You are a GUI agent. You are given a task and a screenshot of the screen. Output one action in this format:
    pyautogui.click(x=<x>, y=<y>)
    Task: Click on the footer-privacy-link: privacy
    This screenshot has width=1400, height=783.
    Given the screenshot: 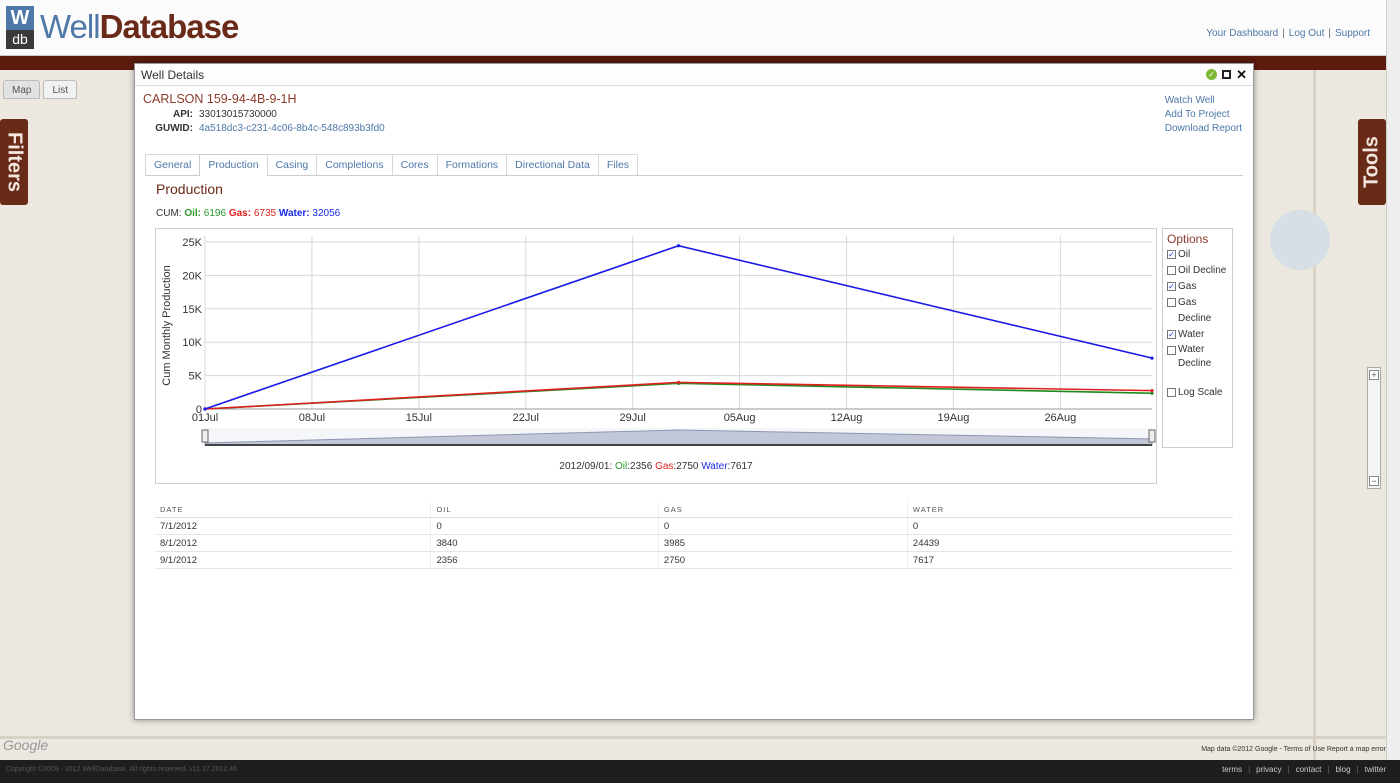 What is the action you would take?
    pyautogui.click(x=1269, y=769)
    